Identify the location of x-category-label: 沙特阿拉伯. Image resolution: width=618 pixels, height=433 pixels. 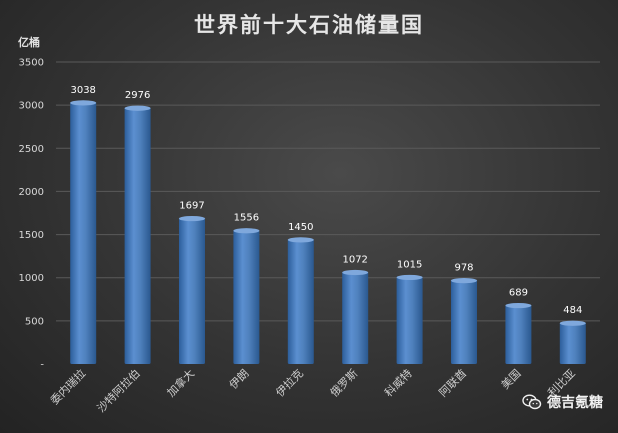
(118, 390).